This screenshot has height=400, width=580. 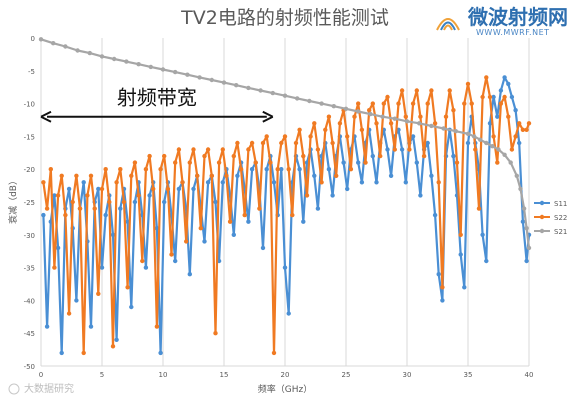 I want to click on chart-title: TV2电路的射频性能测试, so click(x=284, y=18).